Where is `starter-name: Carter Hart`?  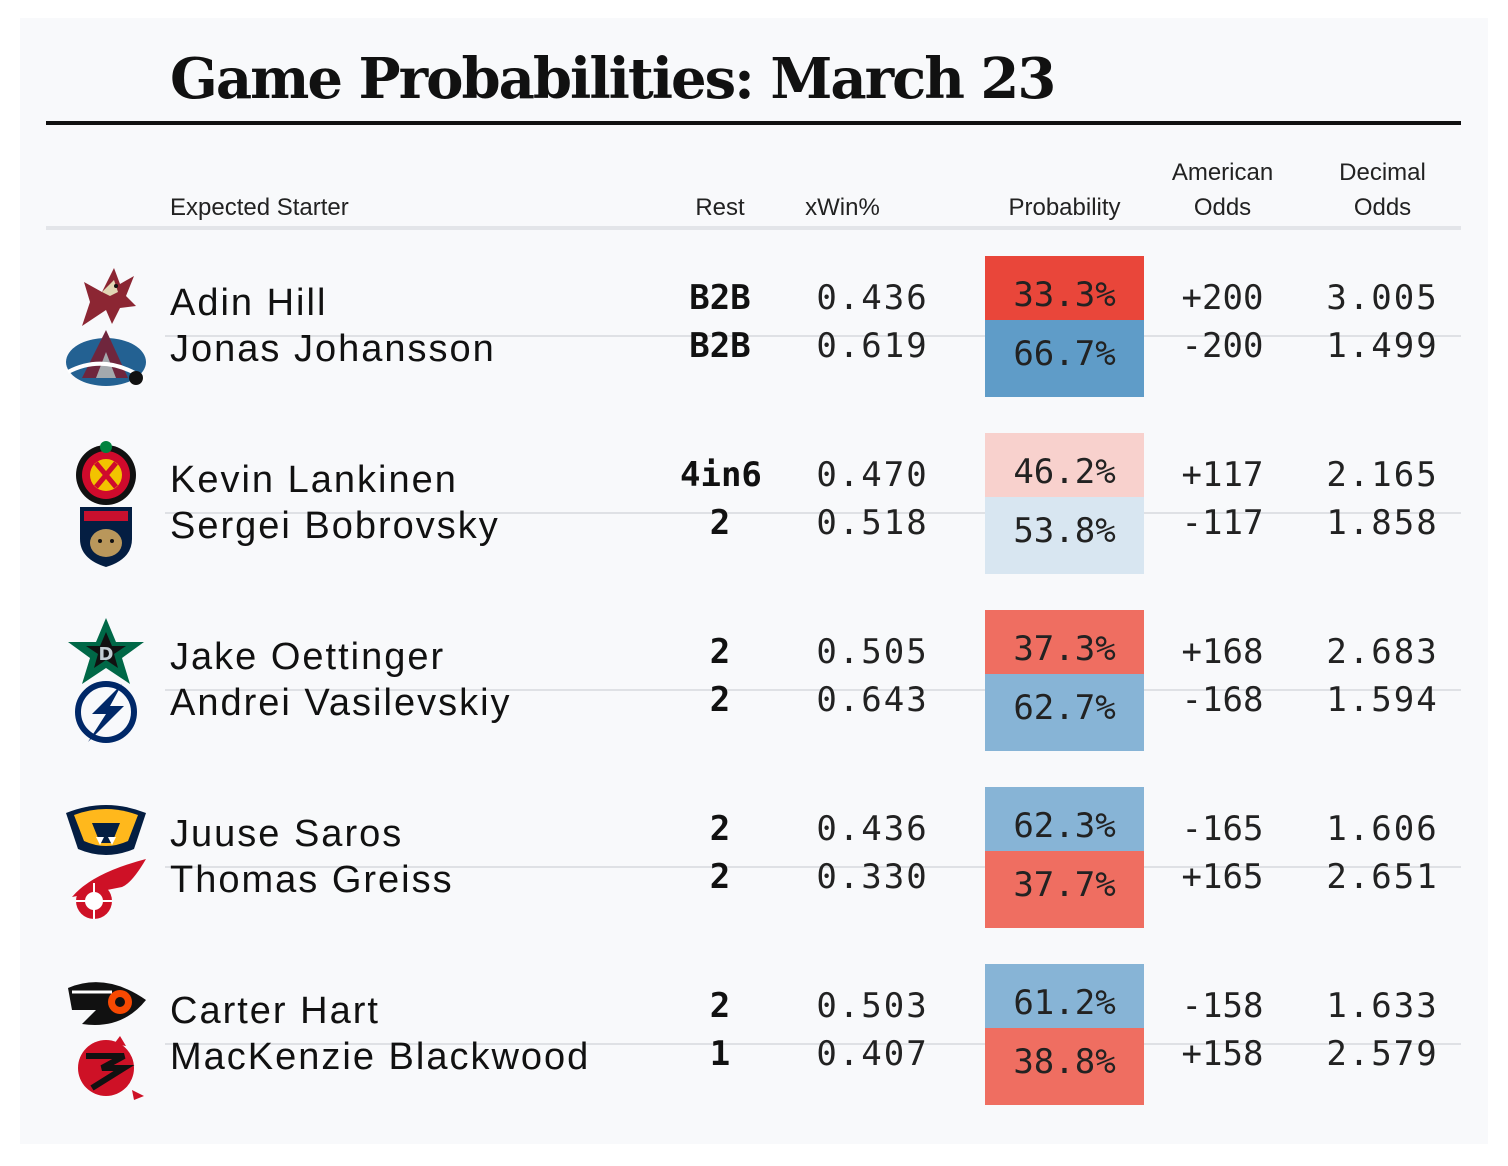
starter-name: Carter Hart is located at coordinates (275, 1011).